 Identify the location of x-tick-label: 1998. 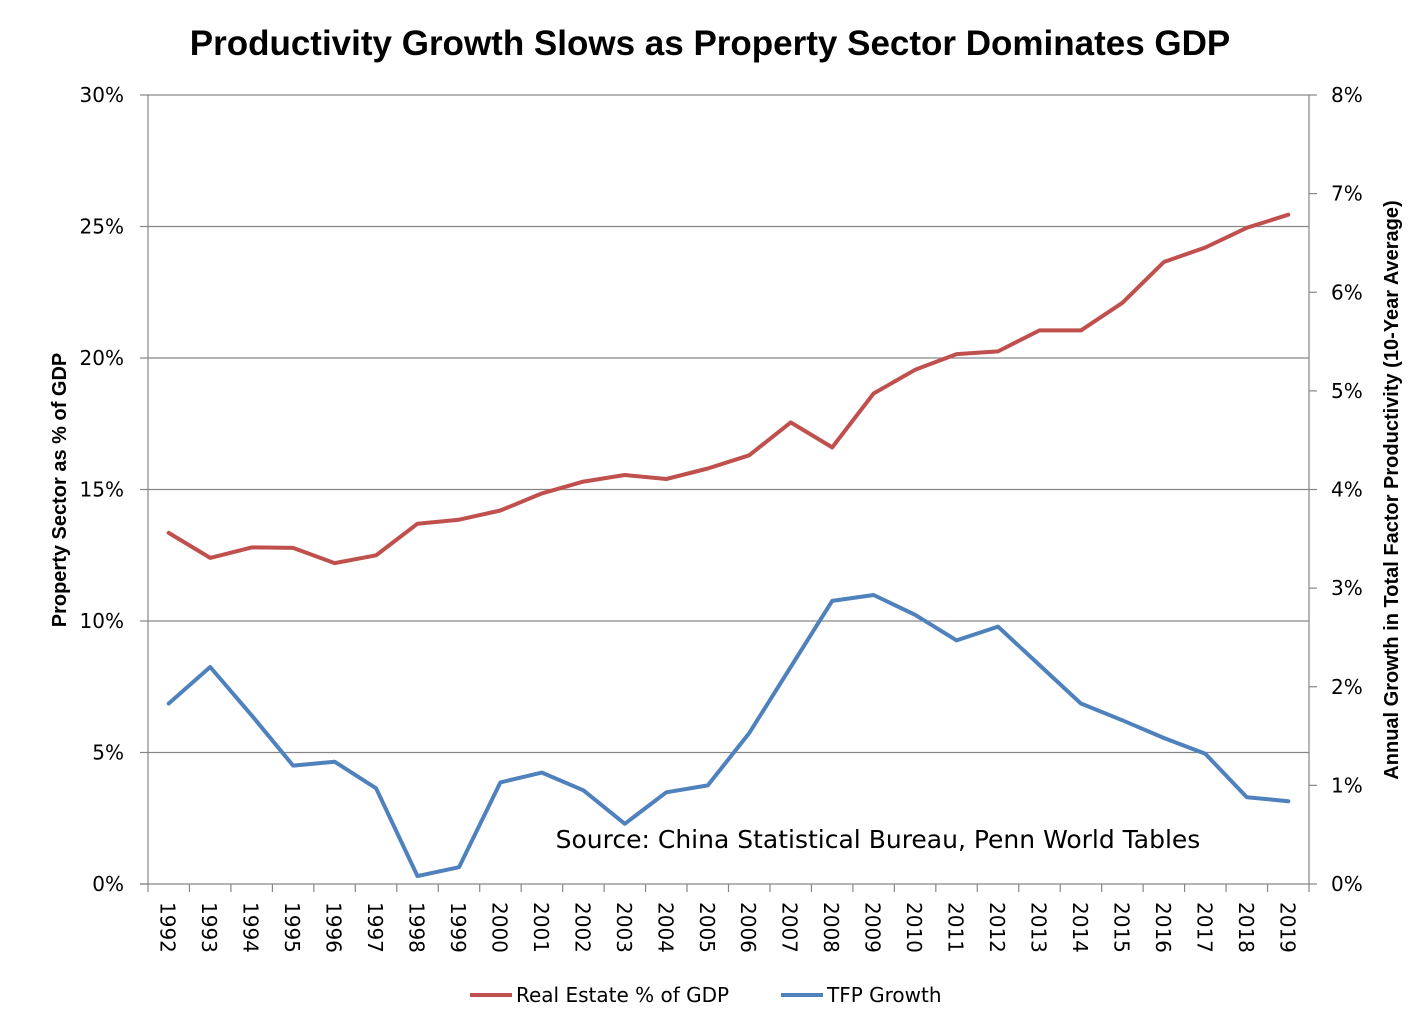
(417, 927).